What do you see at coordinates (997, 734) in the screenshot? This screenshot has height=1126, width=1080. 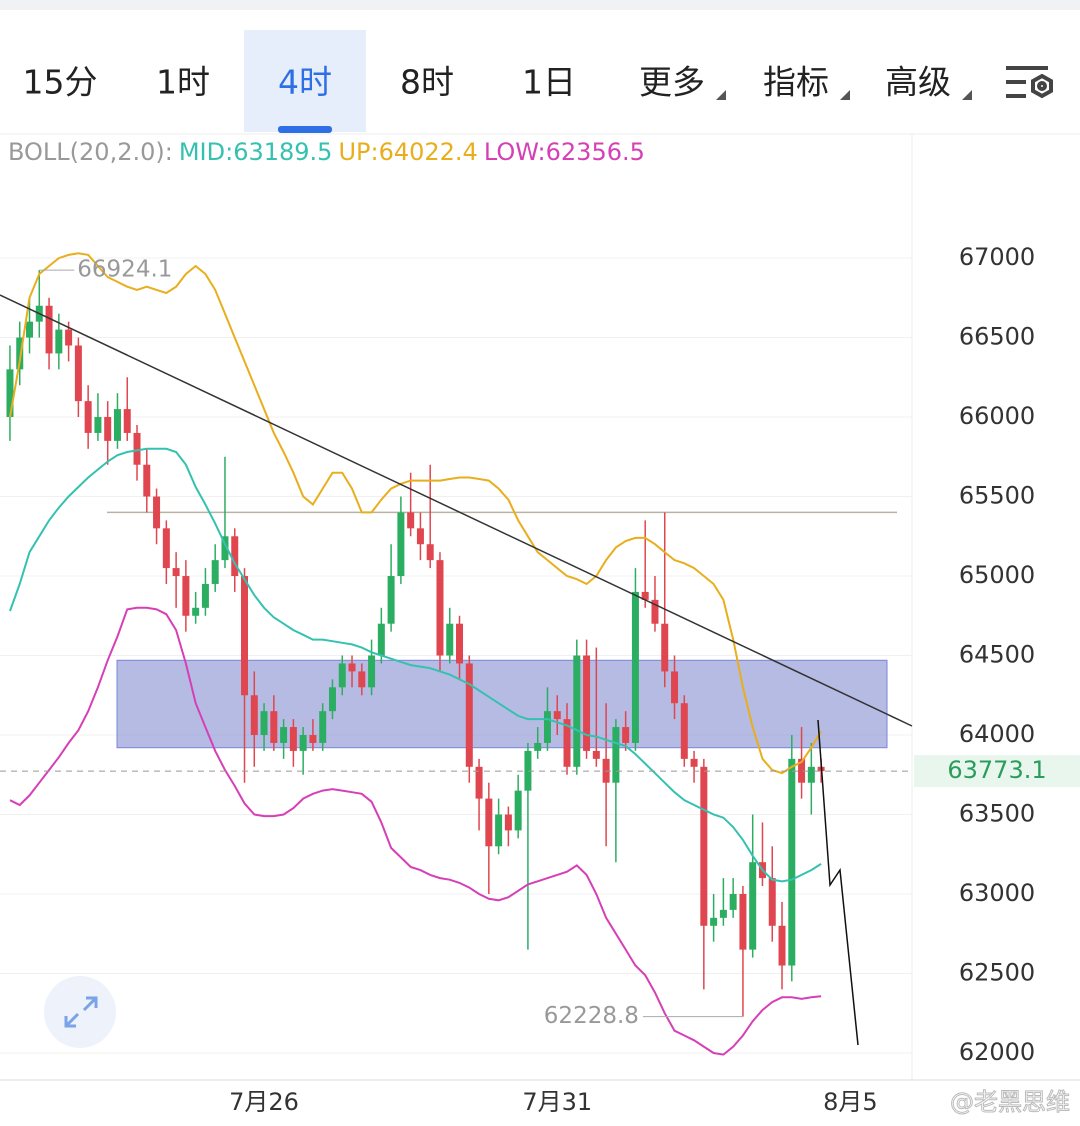 I see `y-tick-label: 64000` at bounding box center [997, 734].